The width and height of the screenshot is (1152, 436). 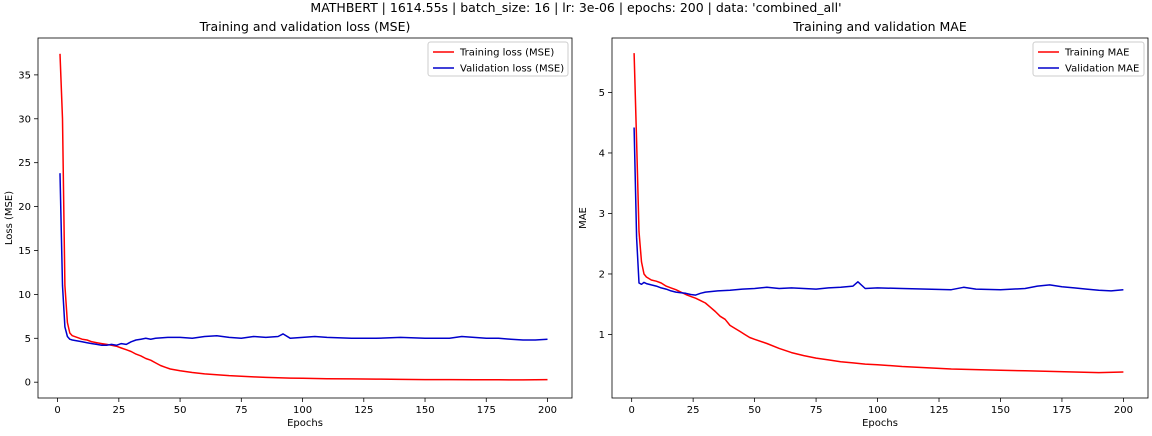 I want to click on legend-label: Validation loss (MSE), so click(x=512, y=69).